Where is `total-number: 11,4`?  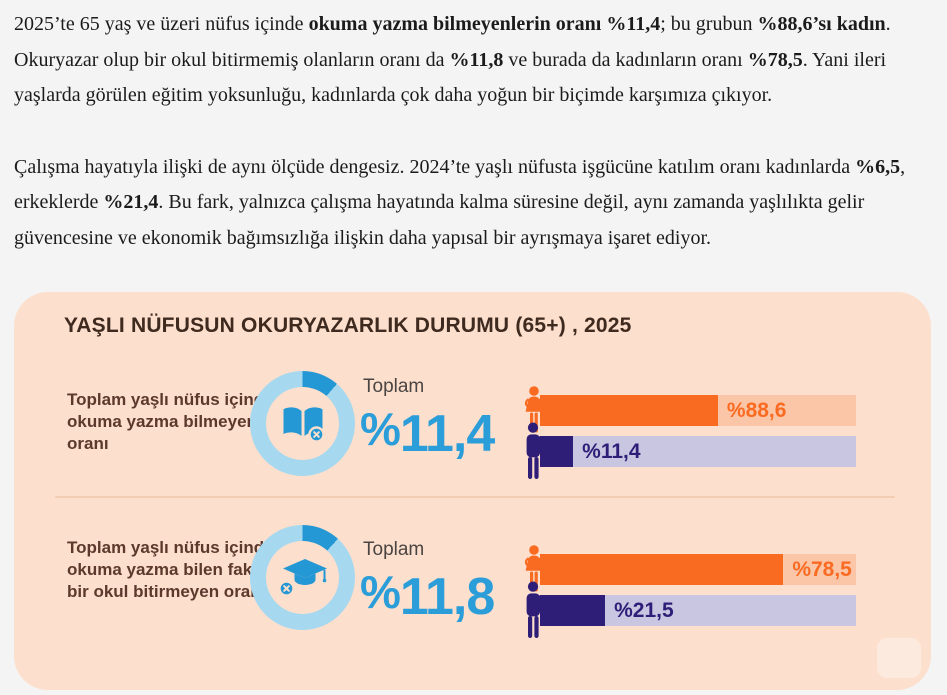
total-number: 11,4 is located at coordinates (447, 434).